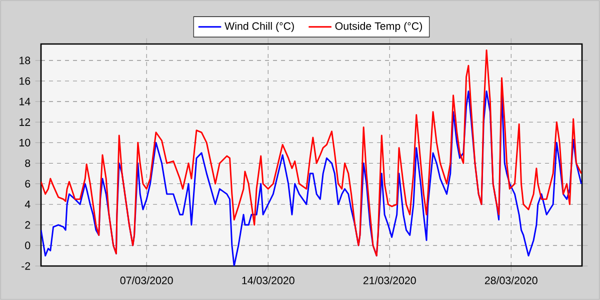  I want to click on y-tick-label: 8, so click(27, 163).